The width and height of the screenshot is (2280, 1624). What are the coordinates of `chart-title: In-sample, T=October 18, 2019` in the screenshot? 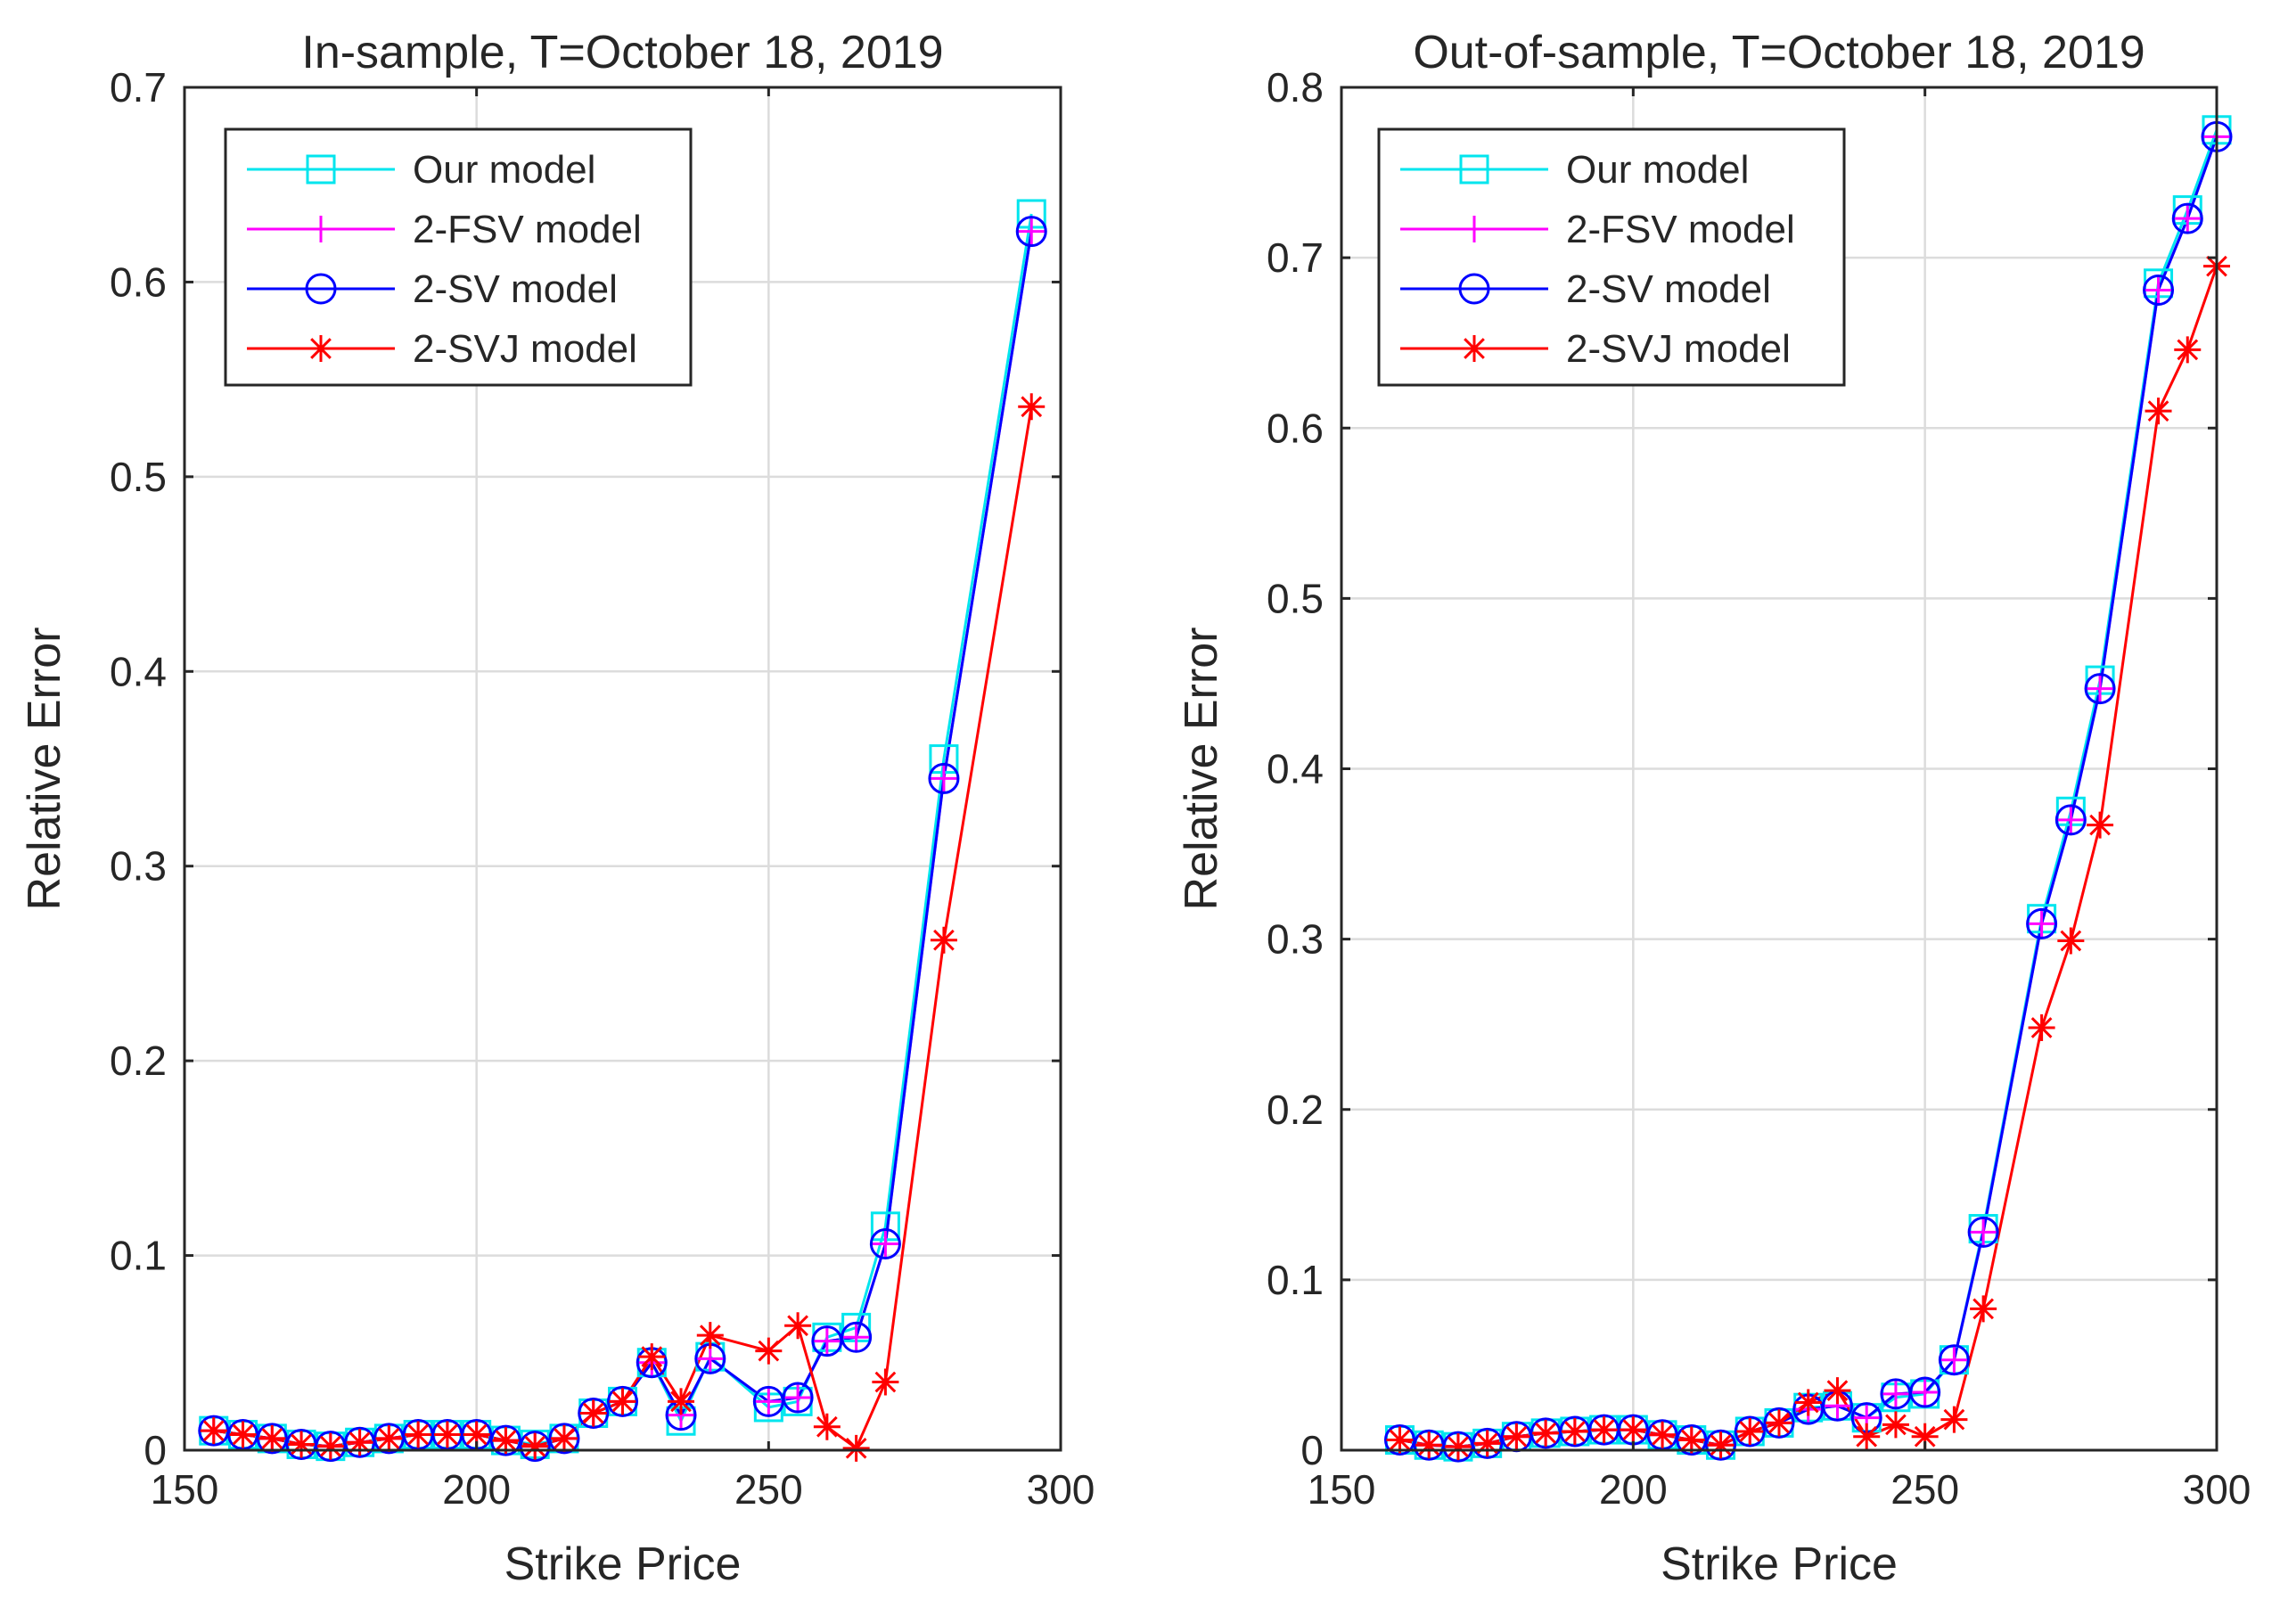 It's located at (622, 52).